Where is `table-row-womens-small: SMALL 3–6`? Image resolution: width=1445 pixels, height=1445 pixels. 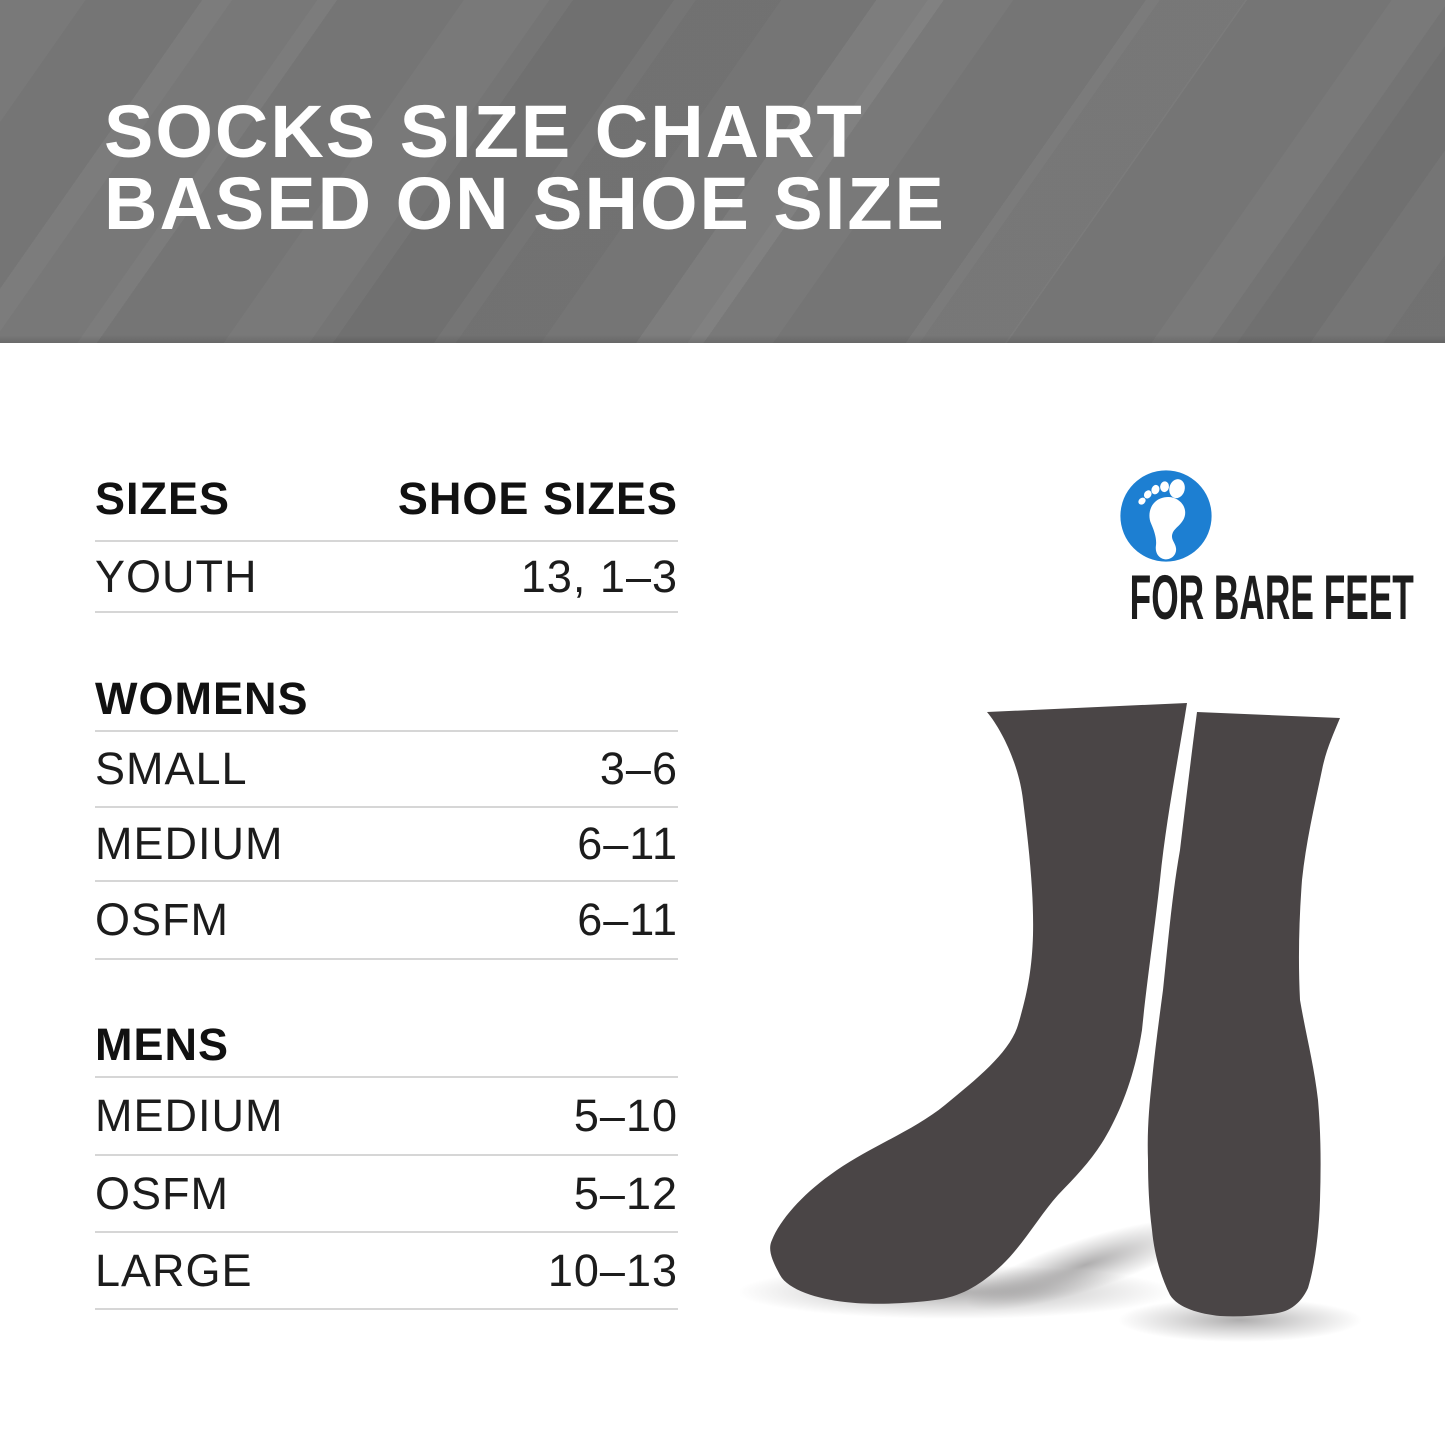 table-row-womens-small: SMALL 3–6 is located at coordinates (386, 770).